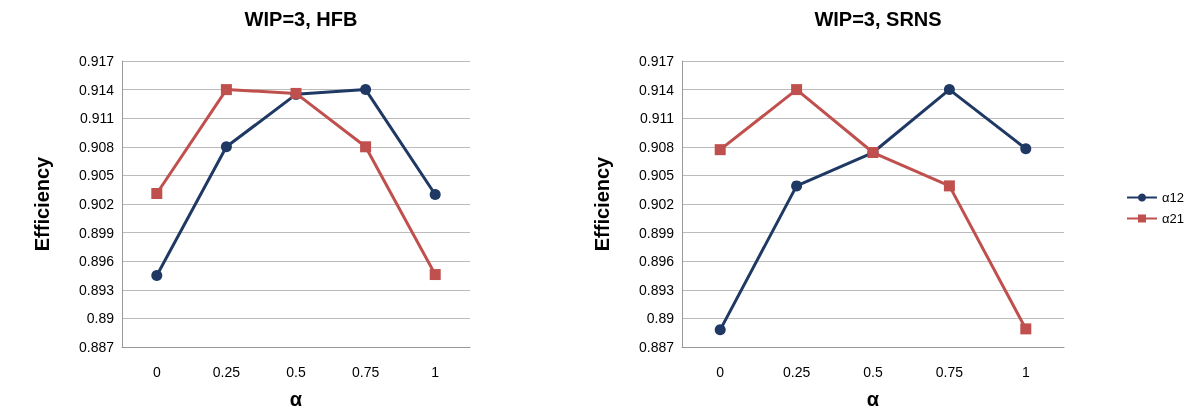  Describe the element at coordinates (1173, 218) in the screenshot. I see `legend-label: α21` at that location.